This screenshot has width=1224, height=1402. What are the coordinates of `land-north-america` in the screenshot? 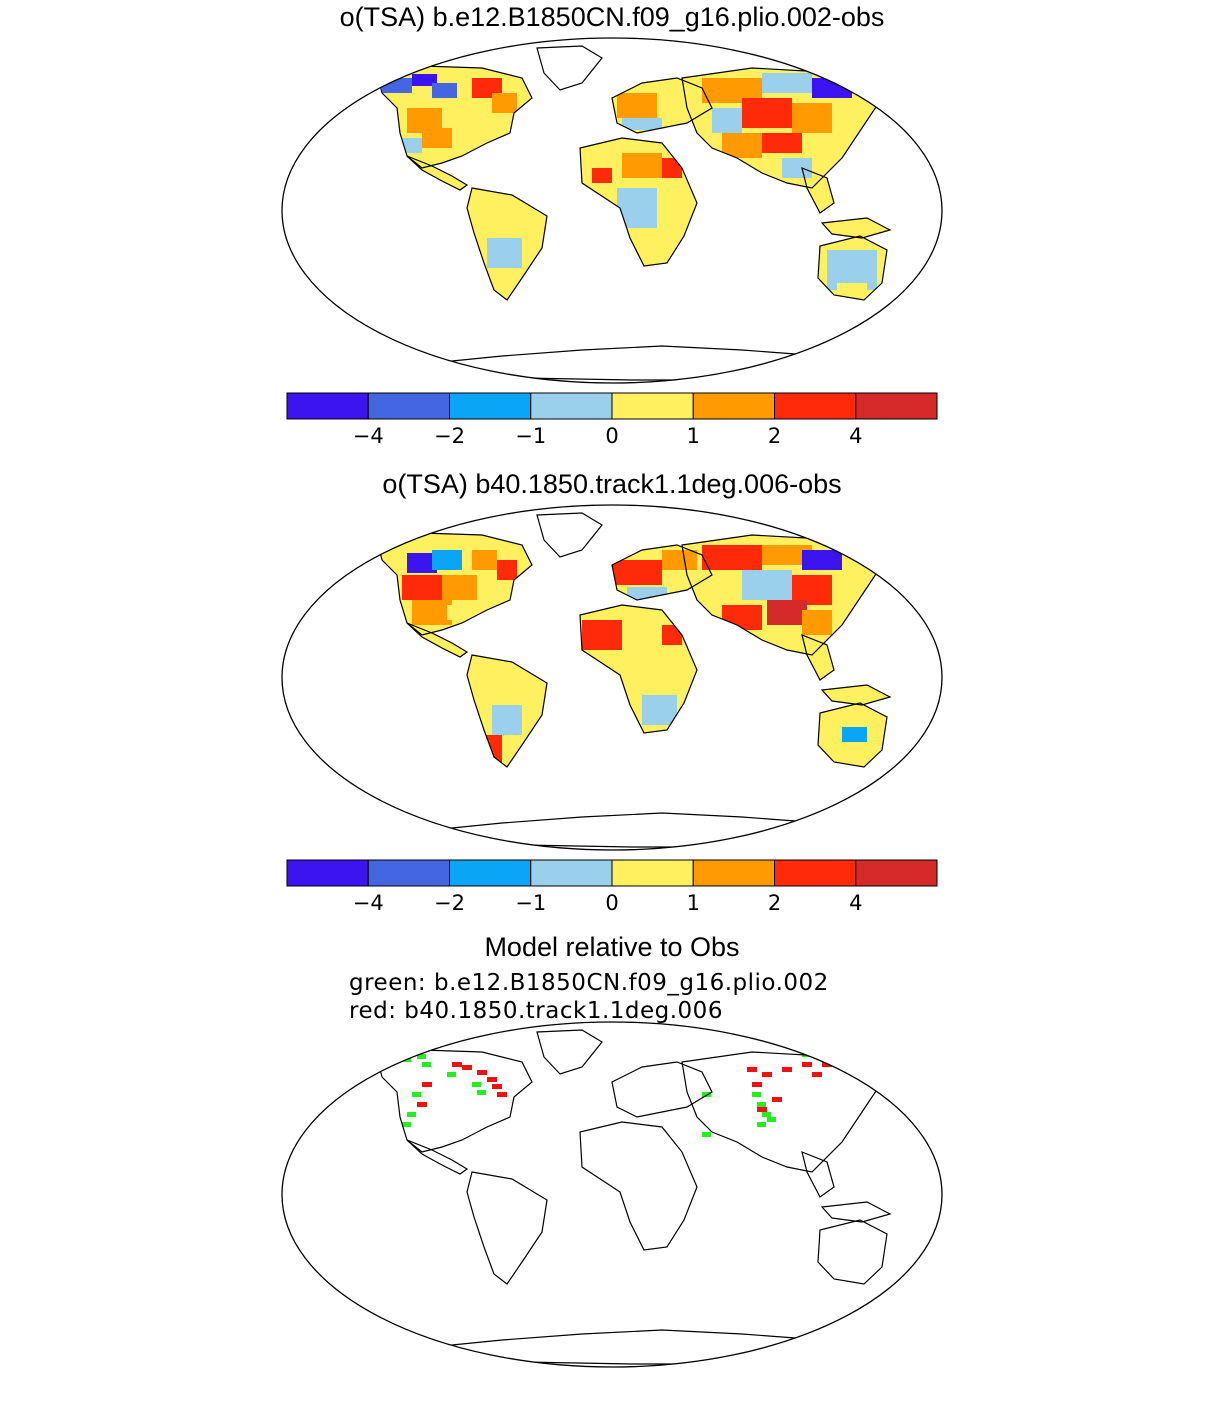 It's located at (454, 1101).